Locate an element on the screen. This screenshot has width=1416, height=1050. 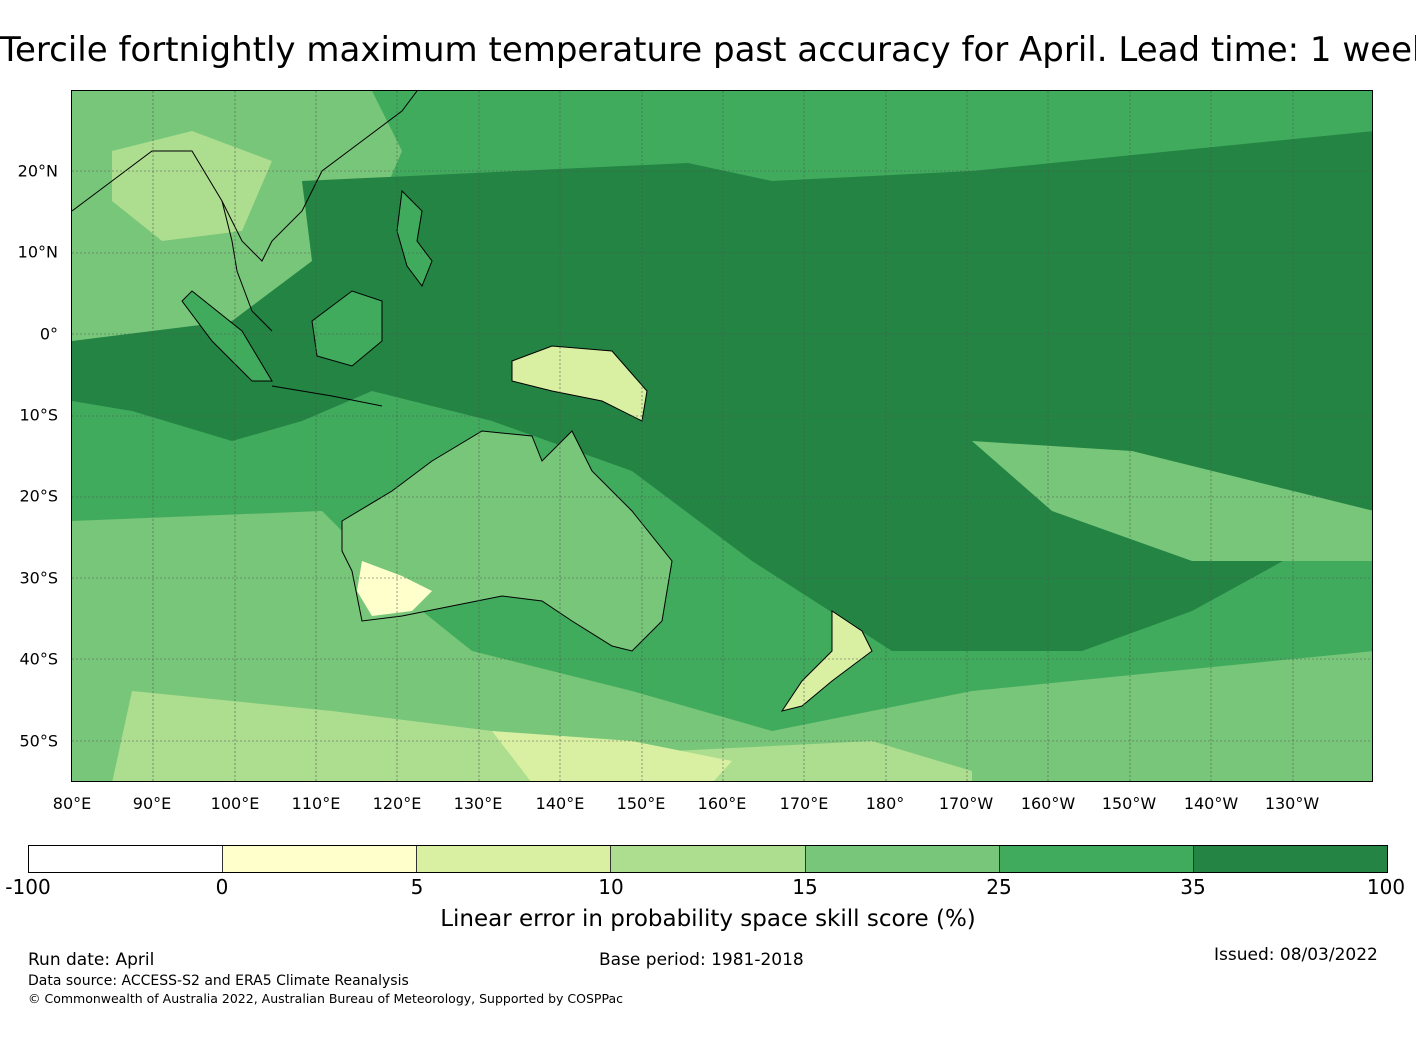
run-date: Run date: April is located at coordinates (91, 960).